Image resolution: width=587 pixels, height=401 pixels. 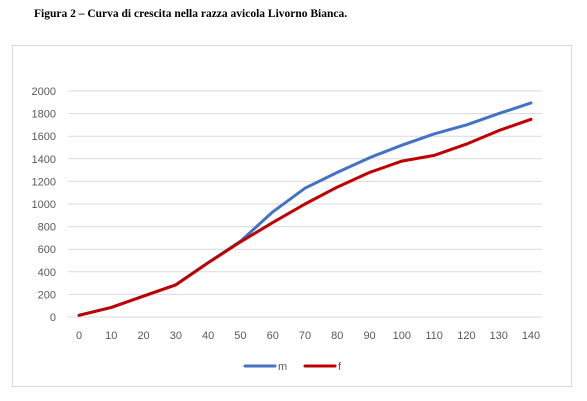 I want to click on y-tick-label: 600, so click(x=47, y=250).